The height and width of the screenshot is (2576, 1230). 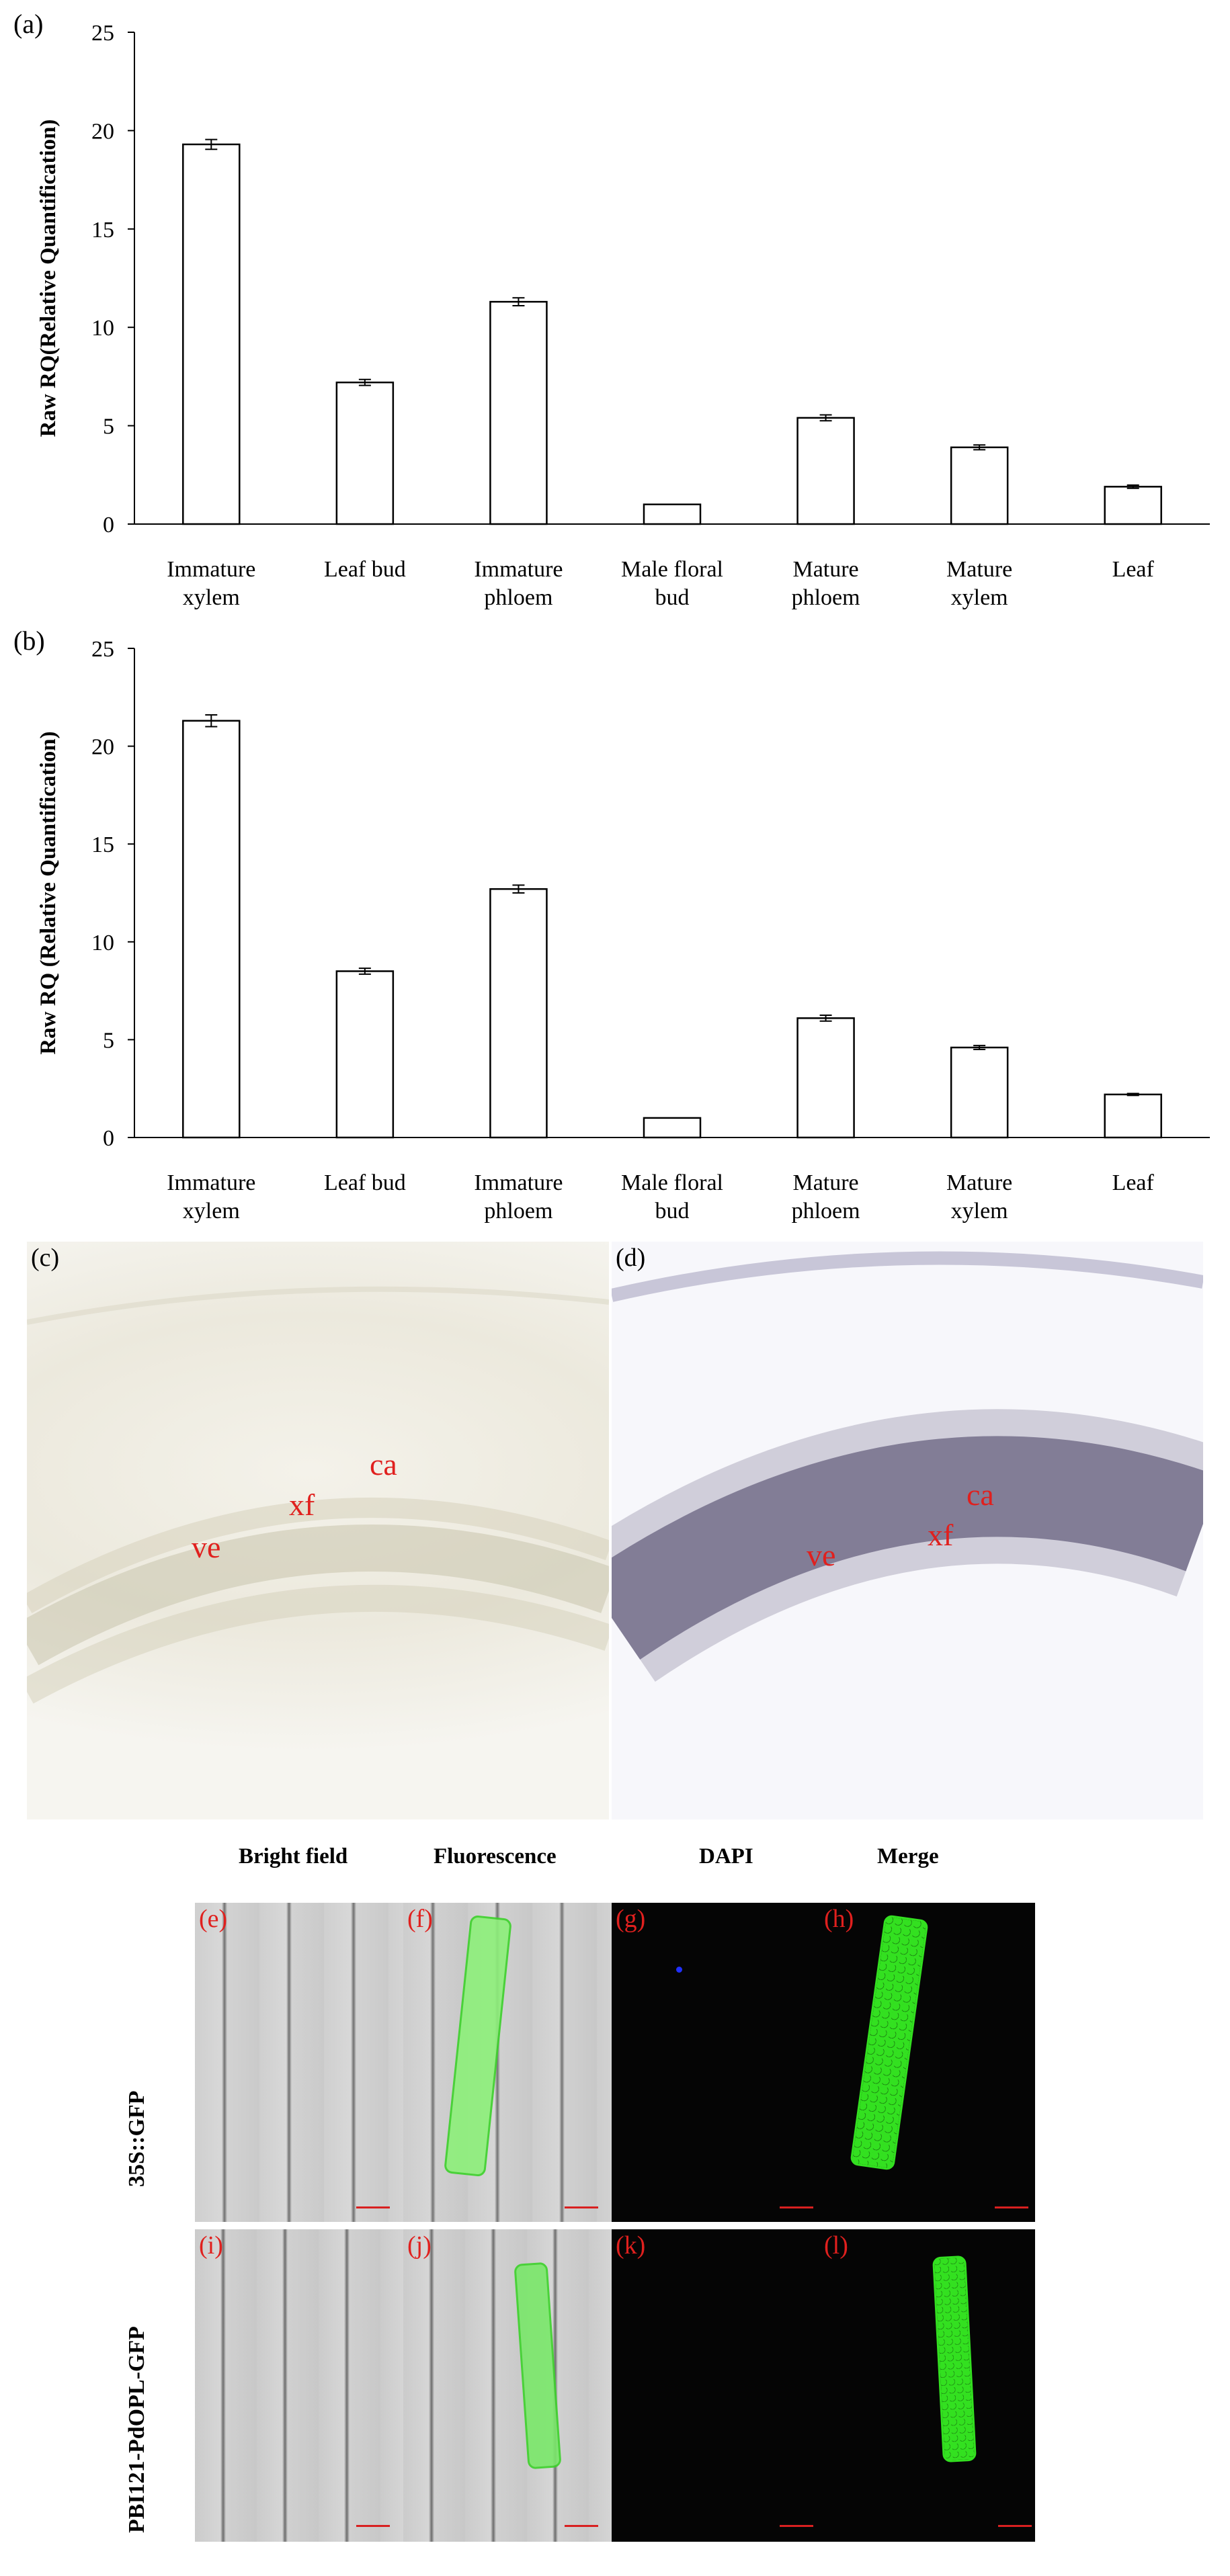 What do you see at coordinates (48, 278) in the screenshot?
I see `y-axis-label-a: Raw RQ(Relative Quantification)` at bounding box center [48, 278].